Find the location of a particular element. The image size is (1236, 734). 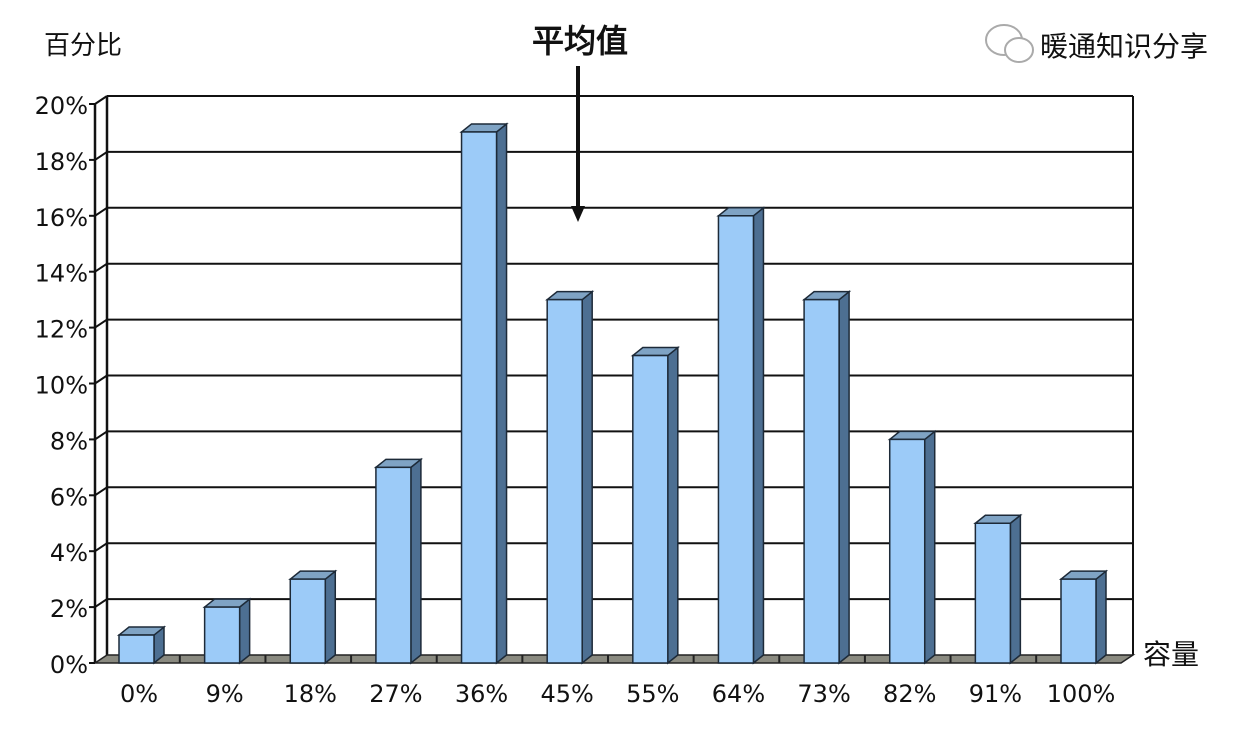

x-tick-label: 9% is located at coordinates (225, 694).